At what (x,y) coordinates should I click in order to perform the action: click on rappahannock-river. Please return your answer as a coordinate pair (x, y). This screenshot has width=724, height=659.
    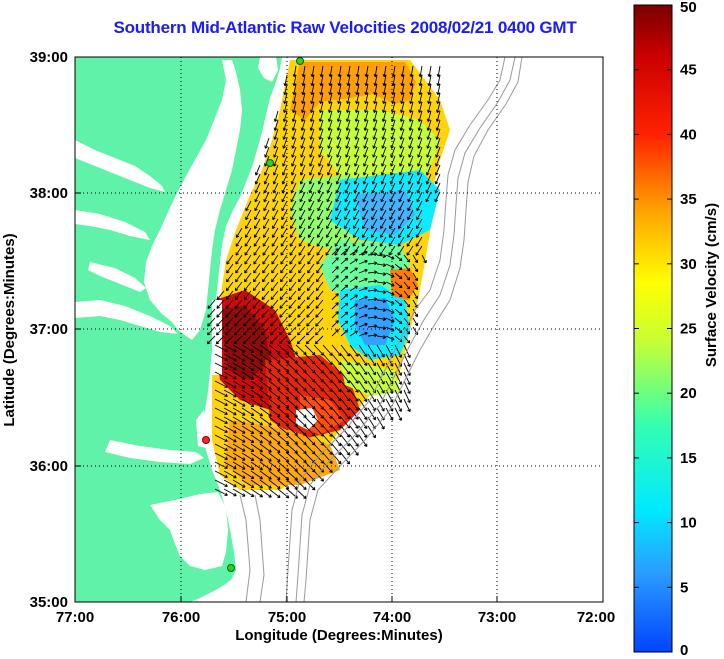
    Looking at the image, I should click on (112, 225).